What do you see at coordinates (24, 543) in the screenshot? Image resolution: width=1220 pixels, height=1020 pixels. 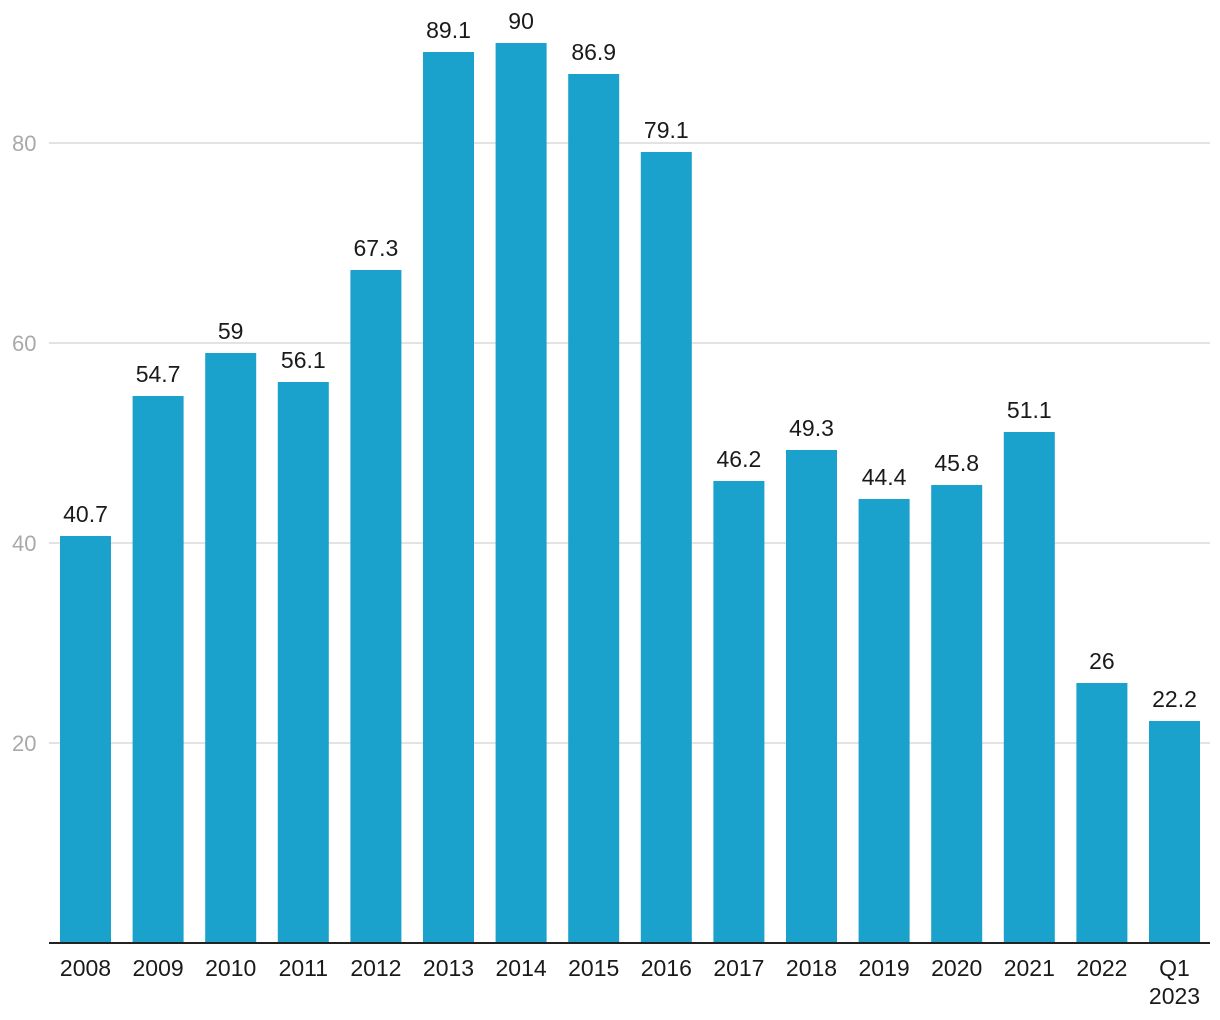 I see `y-tick-label: 40` at bounding box center [24, 543].